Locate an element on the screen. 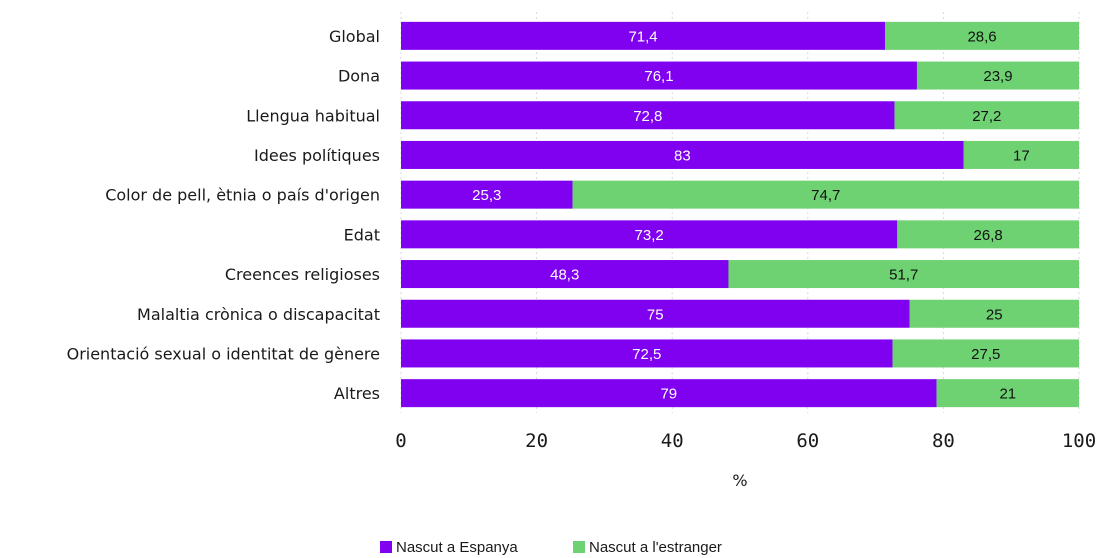 The height and width of the screenshot is (558, 1104). x-tick-label: 20 is located at coordinates (536, 441).